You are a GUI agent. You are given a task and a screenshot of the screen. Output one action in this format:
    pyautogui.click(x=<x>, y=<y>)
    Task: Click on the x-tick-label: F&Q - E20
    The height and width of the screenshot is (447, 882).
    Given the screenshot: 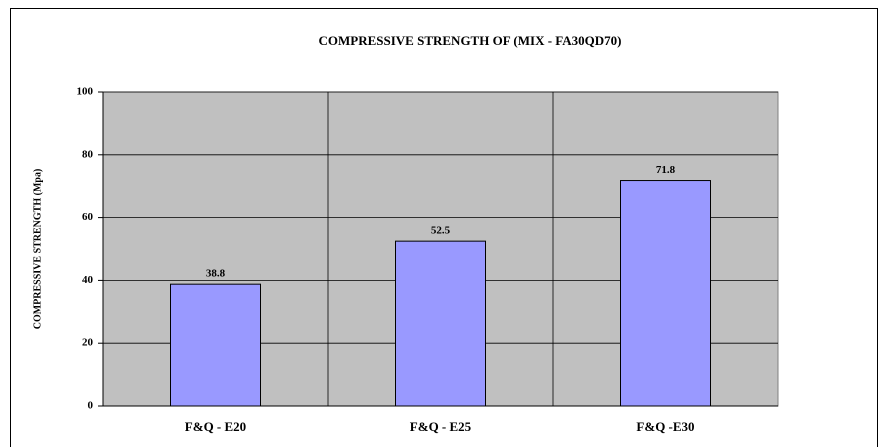 What is the action you would take?
    pyautogui.click(x=215, y=426)
    